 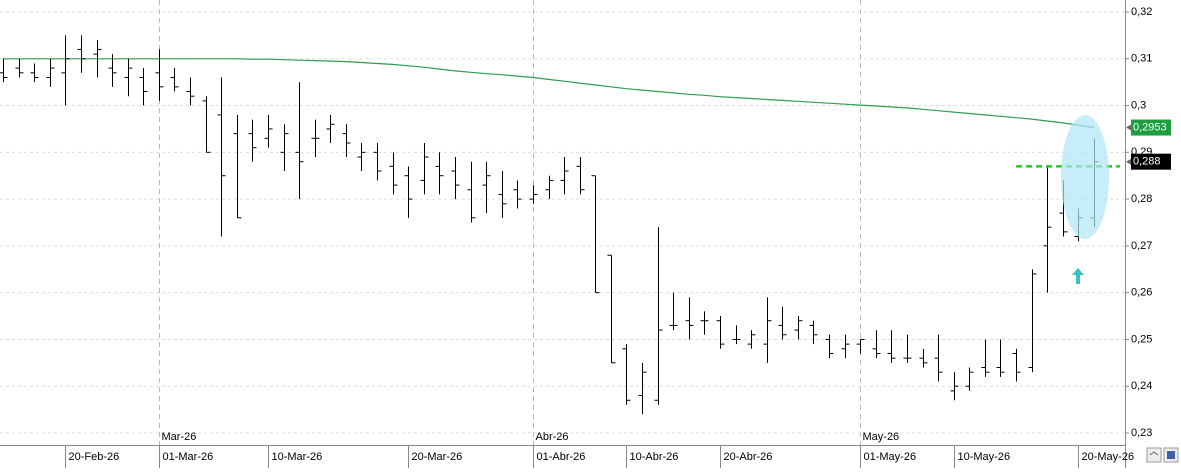 What do you see at coordinates (552, 437) in the screenshot?
I see `month-label: Abr-26` at bounding box center [552, 437].